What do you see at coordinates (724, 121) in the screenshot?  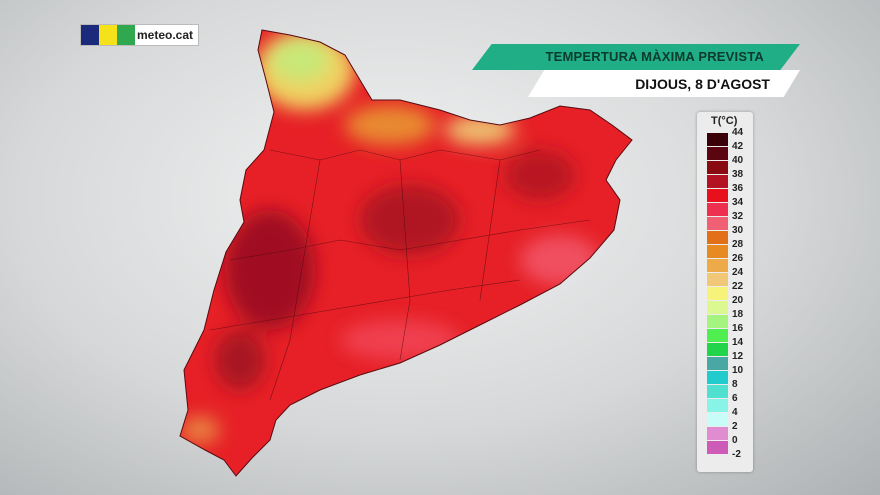 I see `legend-title: T(°C)` at bounding box center [724, 121].